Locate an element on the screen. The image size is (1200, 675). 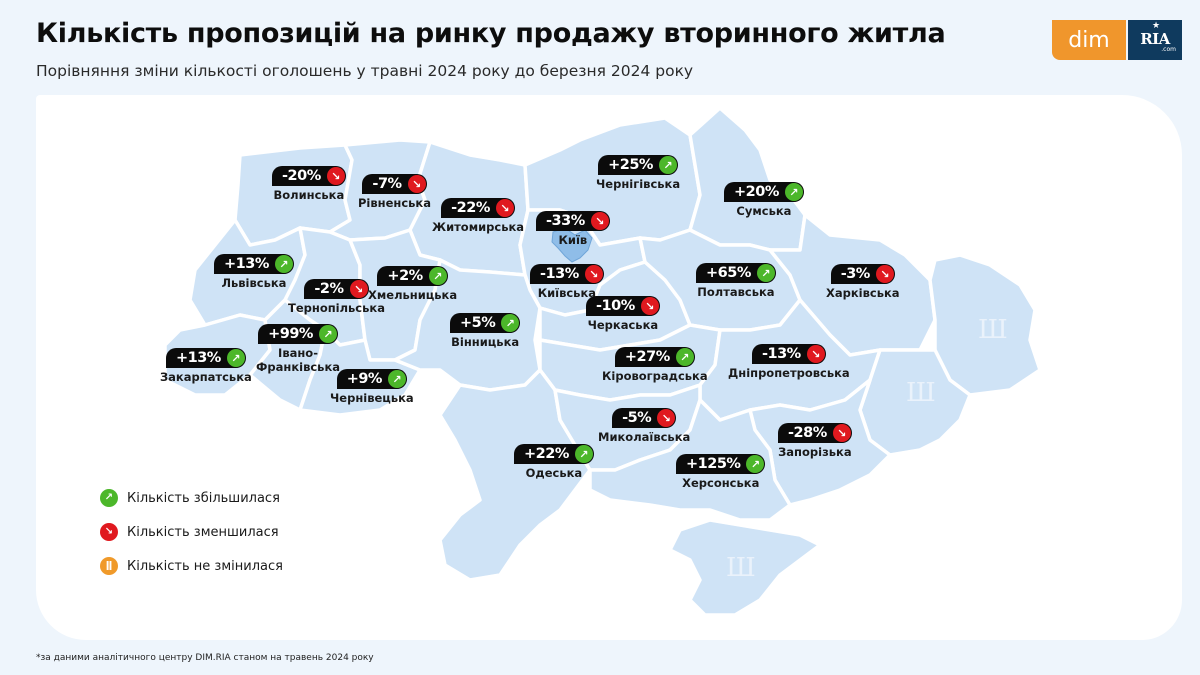
region-badge-lvivska: +13% ↗ Львівська is located at coordinates (254, 272).